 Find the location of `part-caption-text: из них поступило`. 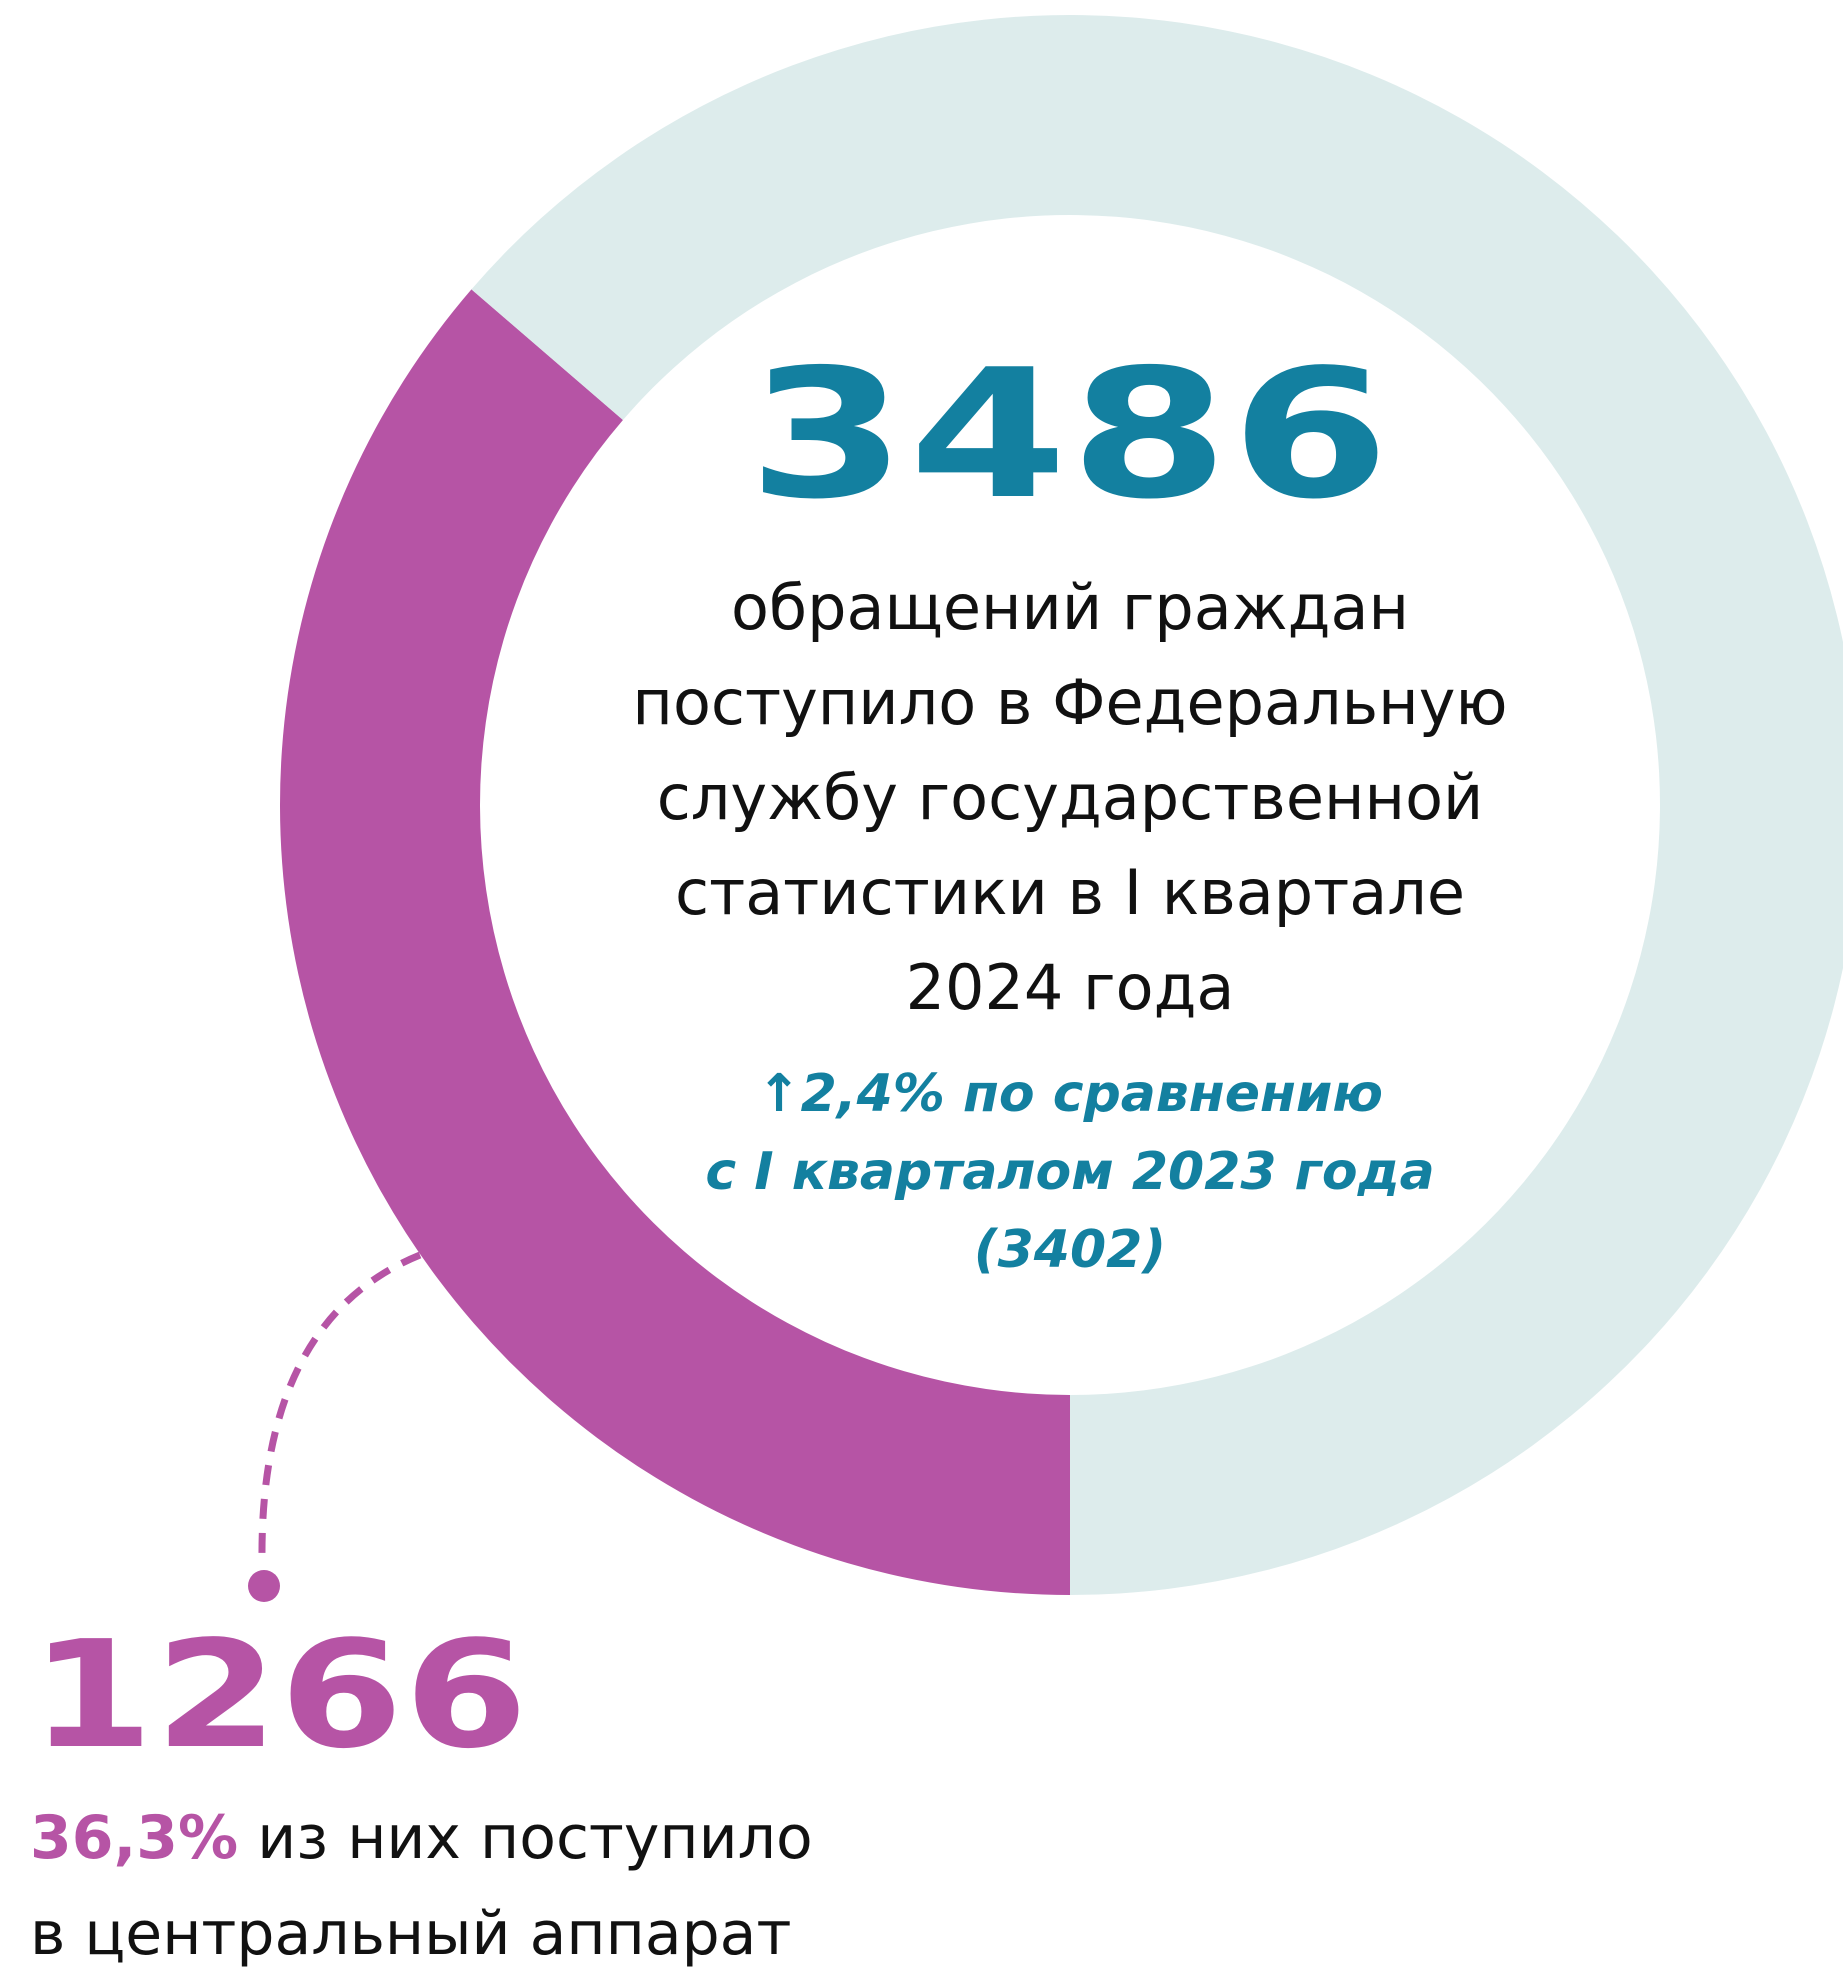

part-caption-text: из них поступило is located at coordinates (525, 1838).